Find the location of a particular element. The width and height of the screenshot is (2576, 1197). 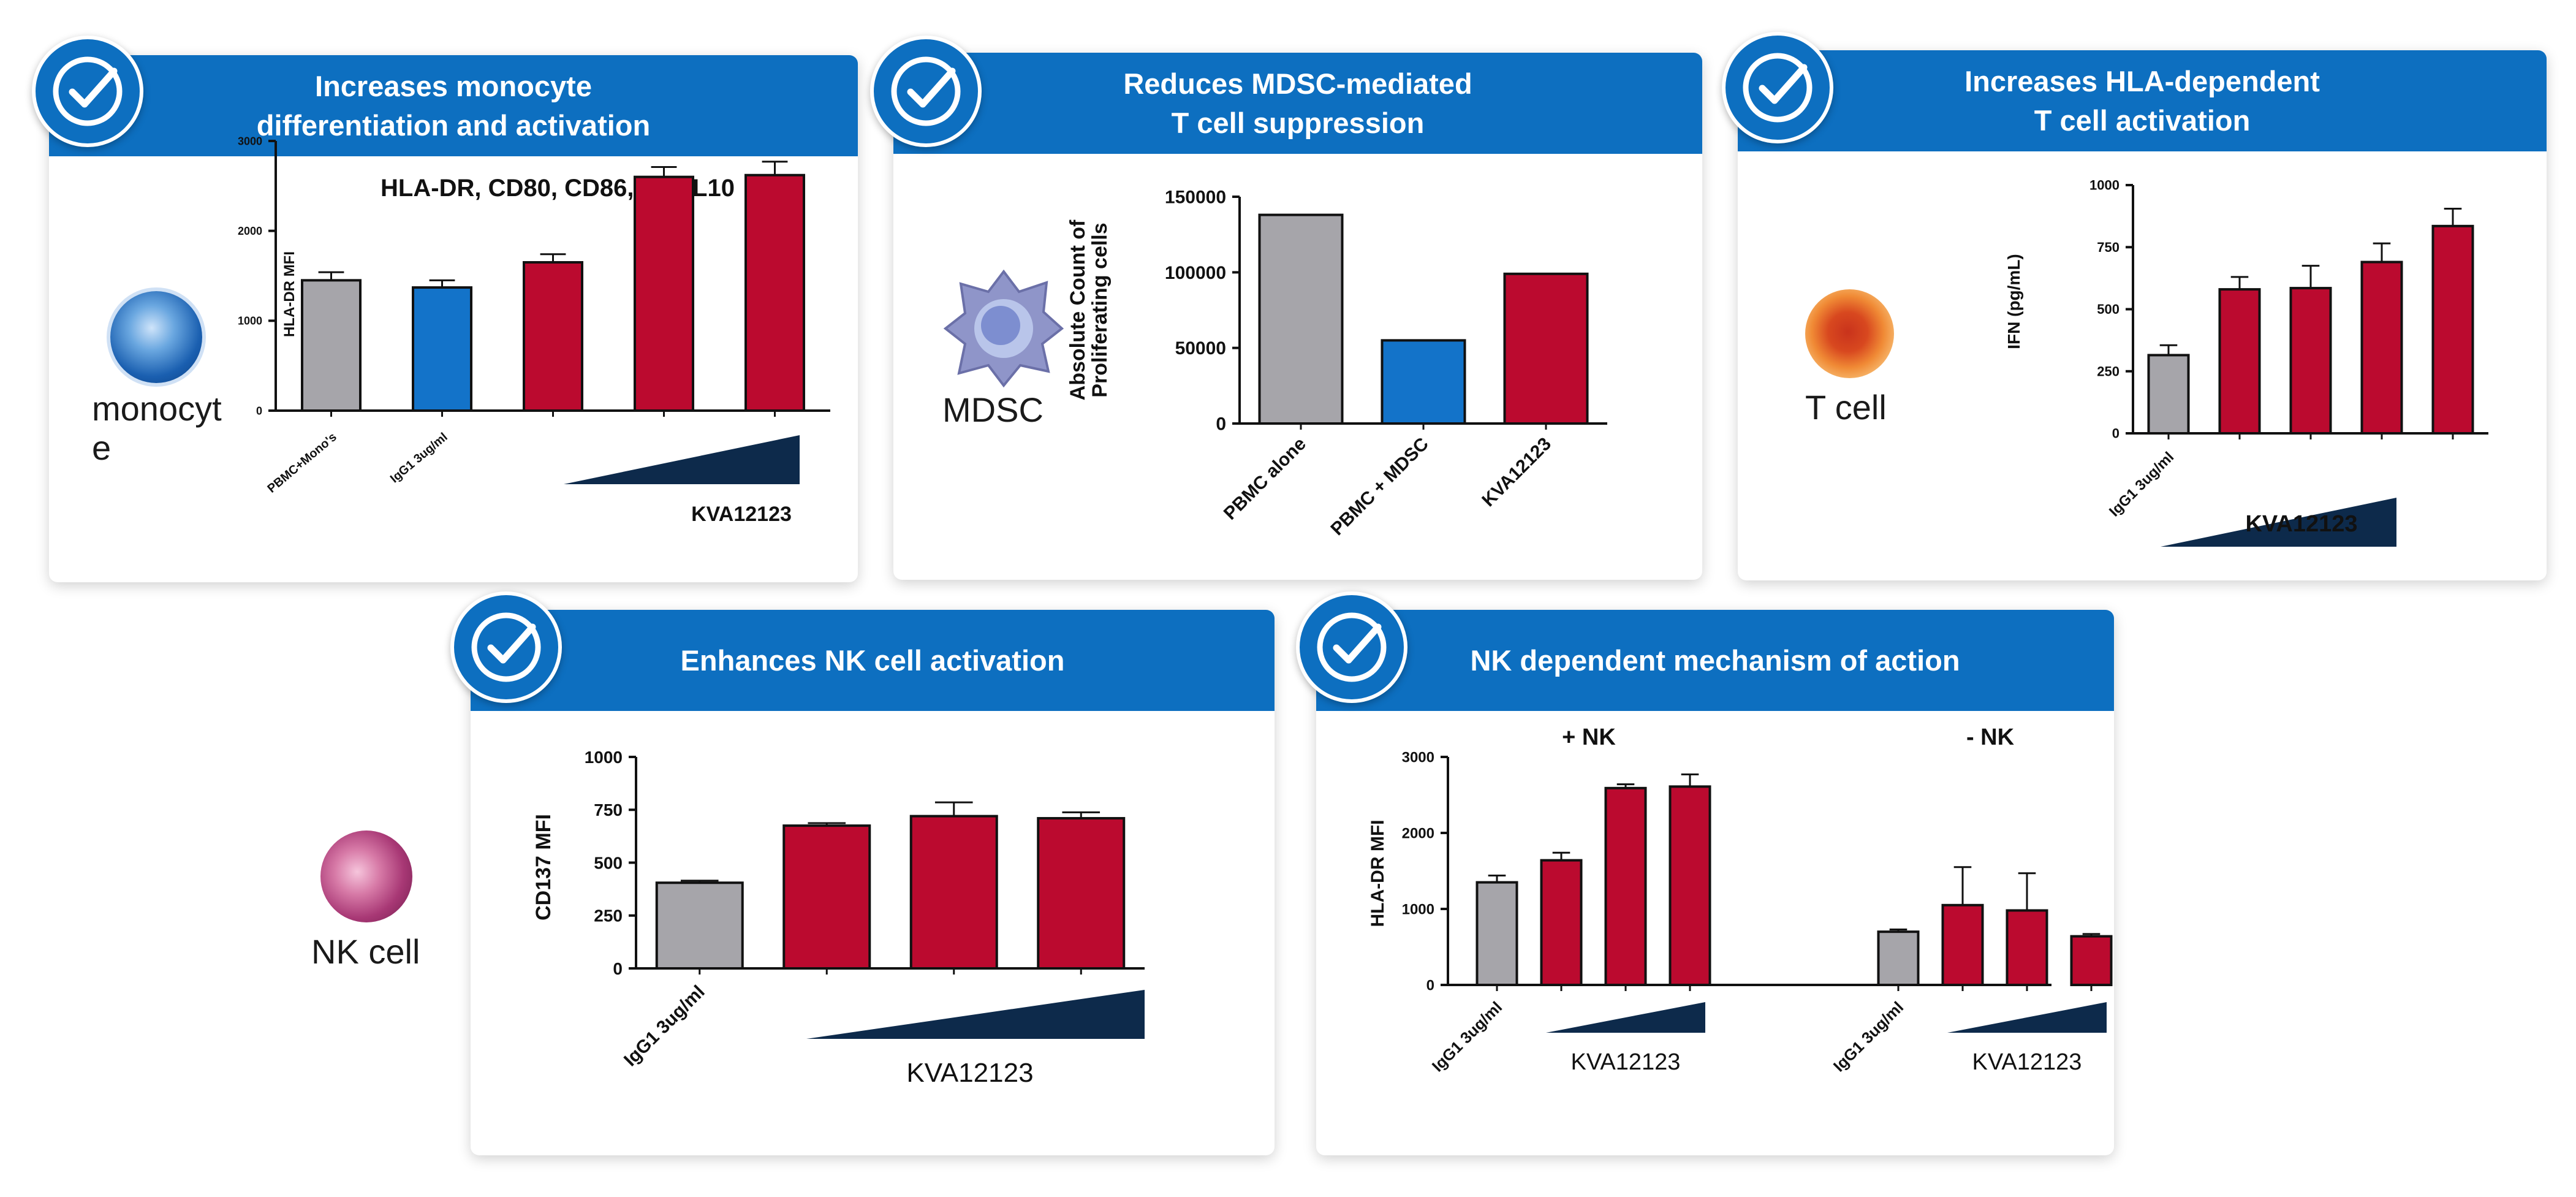

y-axis-label: Absolute Count of is located at coordinates (1077, 309).